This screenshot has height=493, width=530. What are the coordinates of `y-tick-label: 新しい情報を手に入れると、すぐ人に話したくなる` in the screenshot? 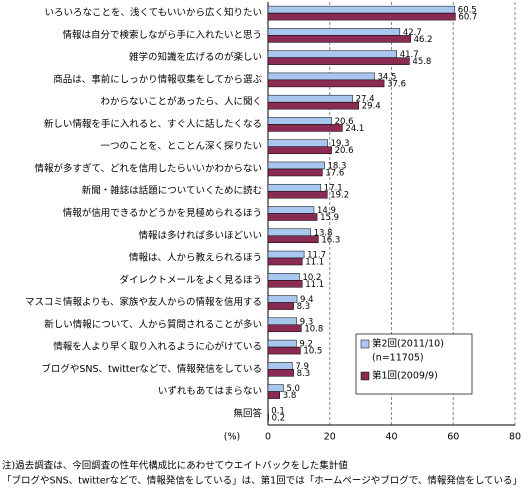 It's located at (153, 124).